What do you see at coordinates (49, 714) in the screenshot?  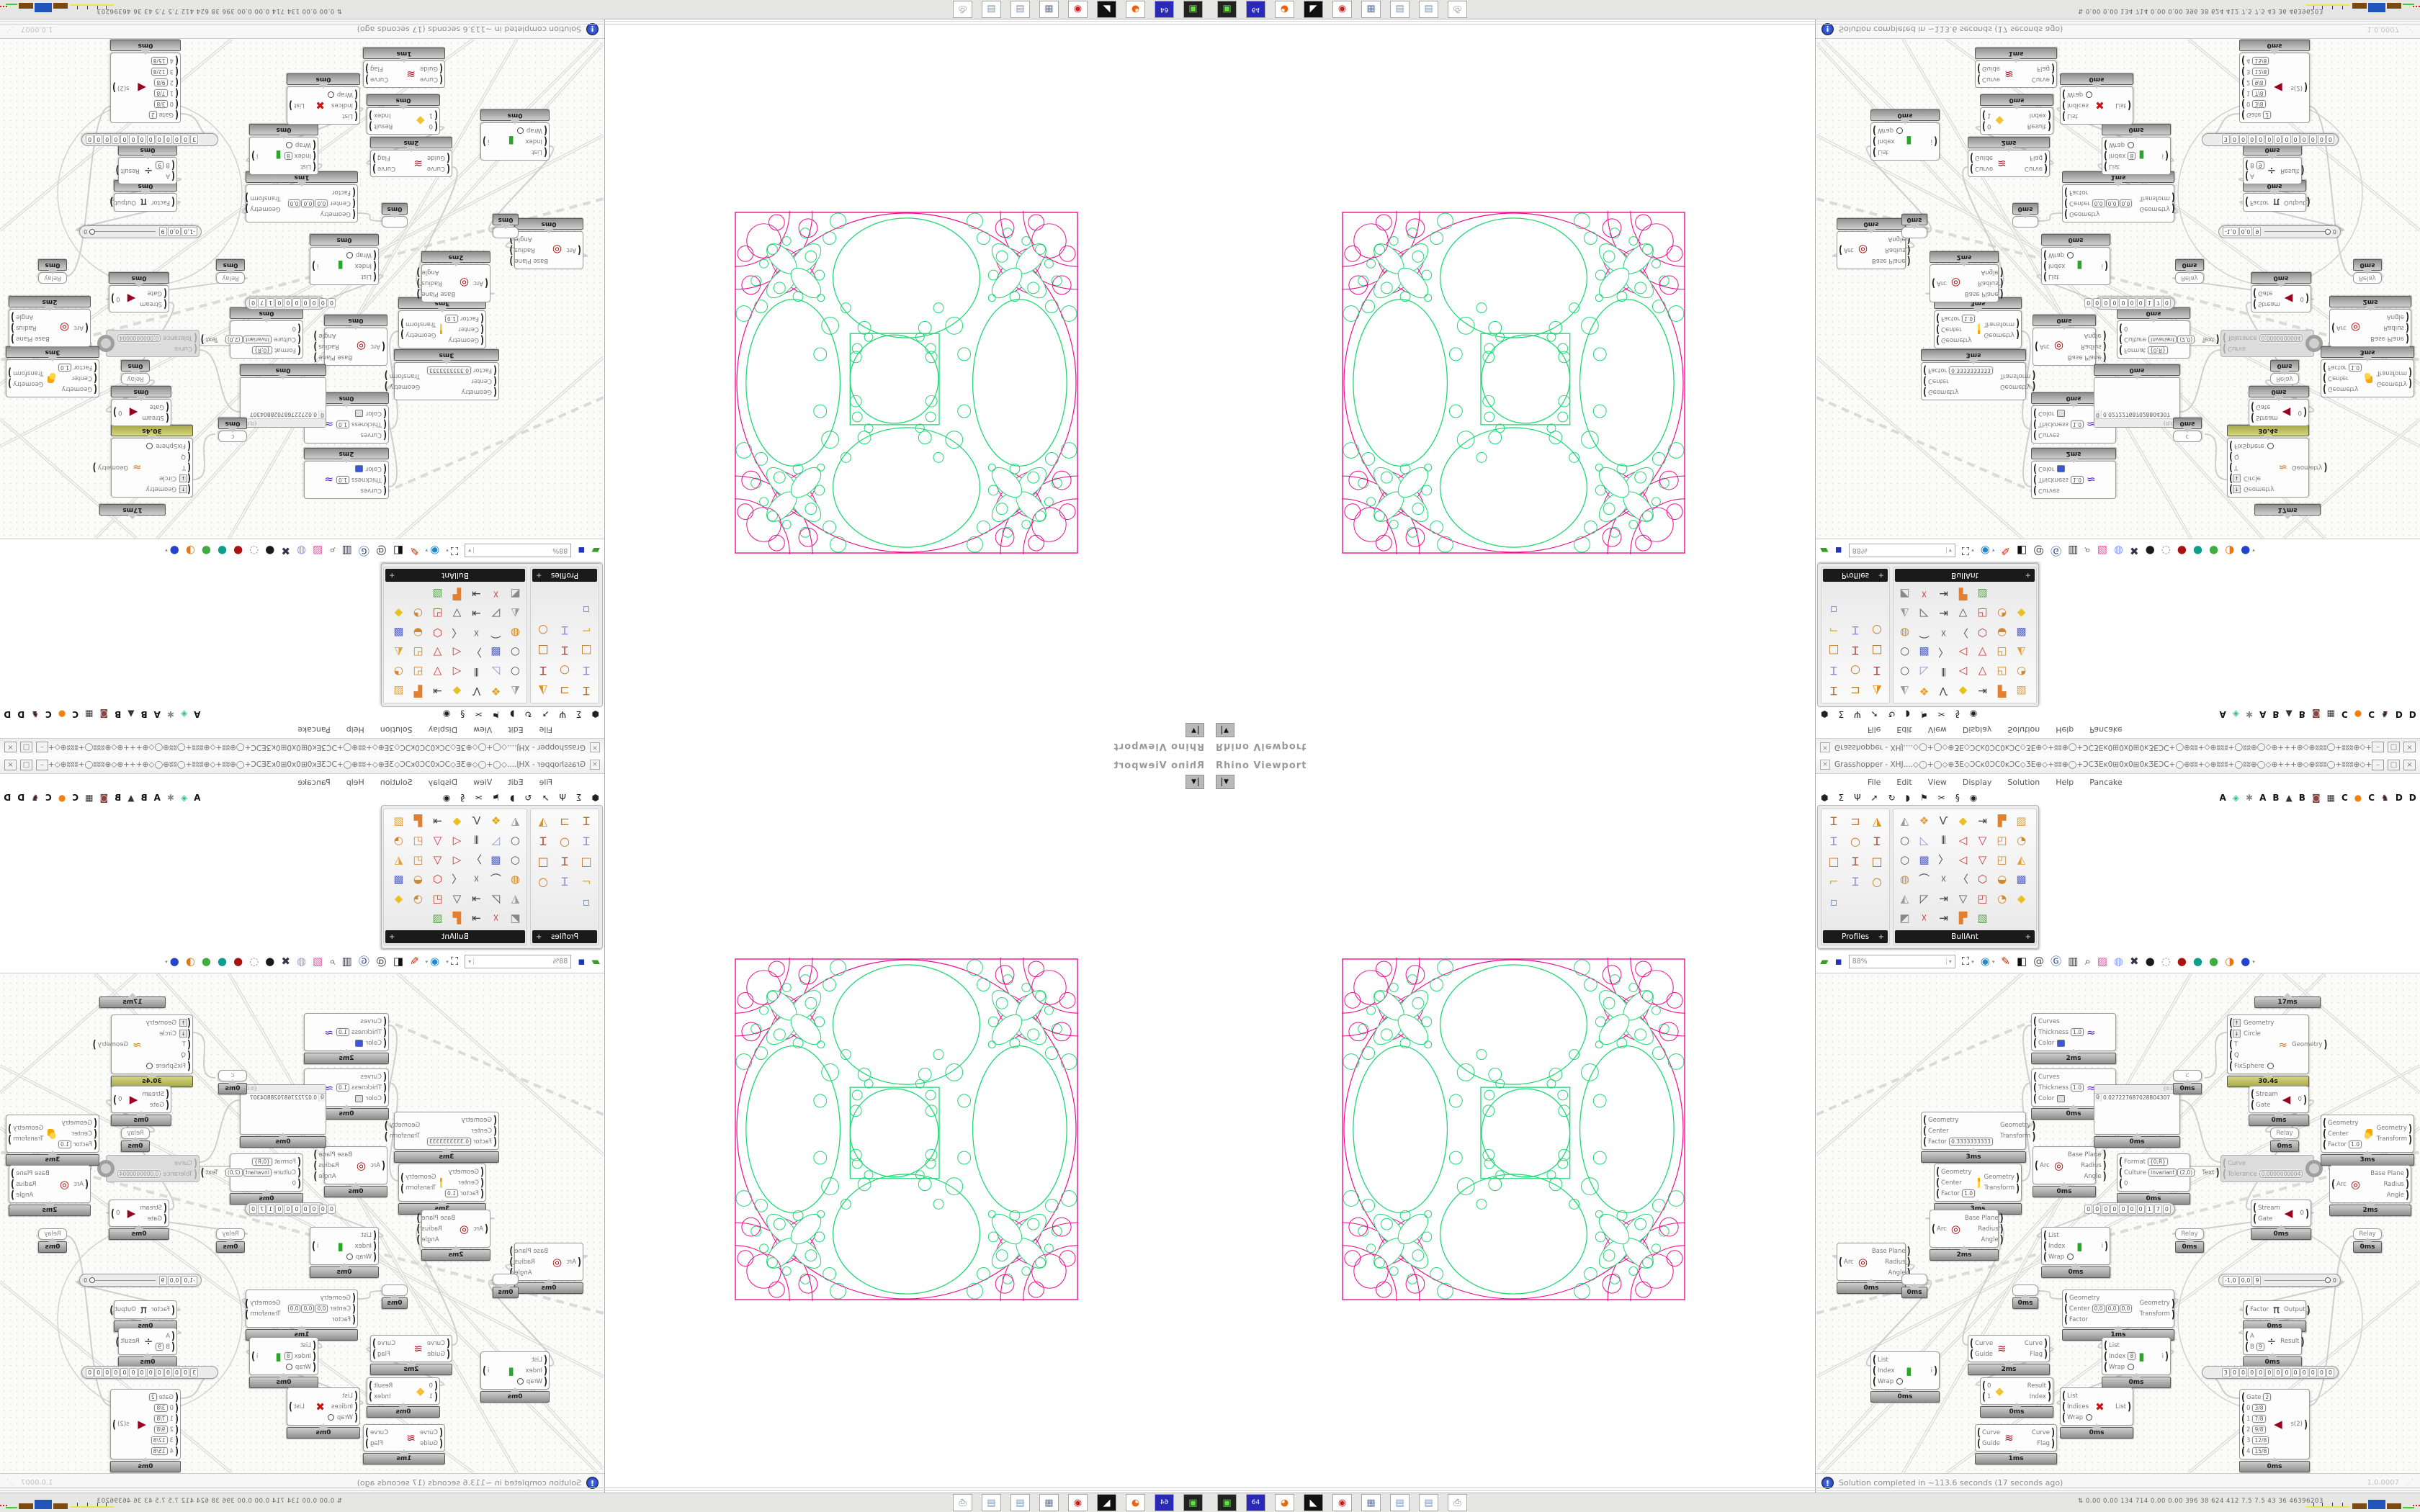 I see `plugin-tab: C` at bounding box center [49, 714].